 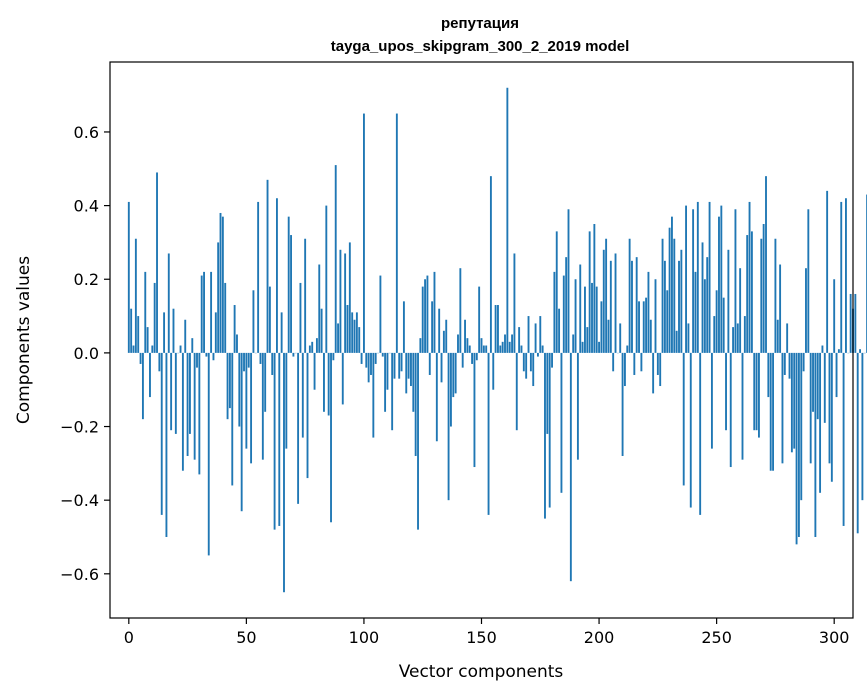 What do you see at coordinates (599, 637) in the screenshot?
I see `x-tick-label: 200` at bounding box center [599, 637].